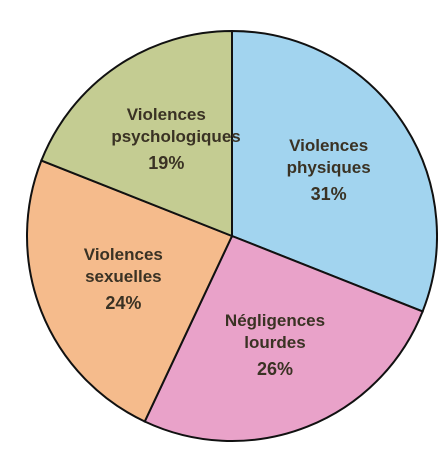  I want to click on category-label: Négligences lourdes, so click(275, 331).